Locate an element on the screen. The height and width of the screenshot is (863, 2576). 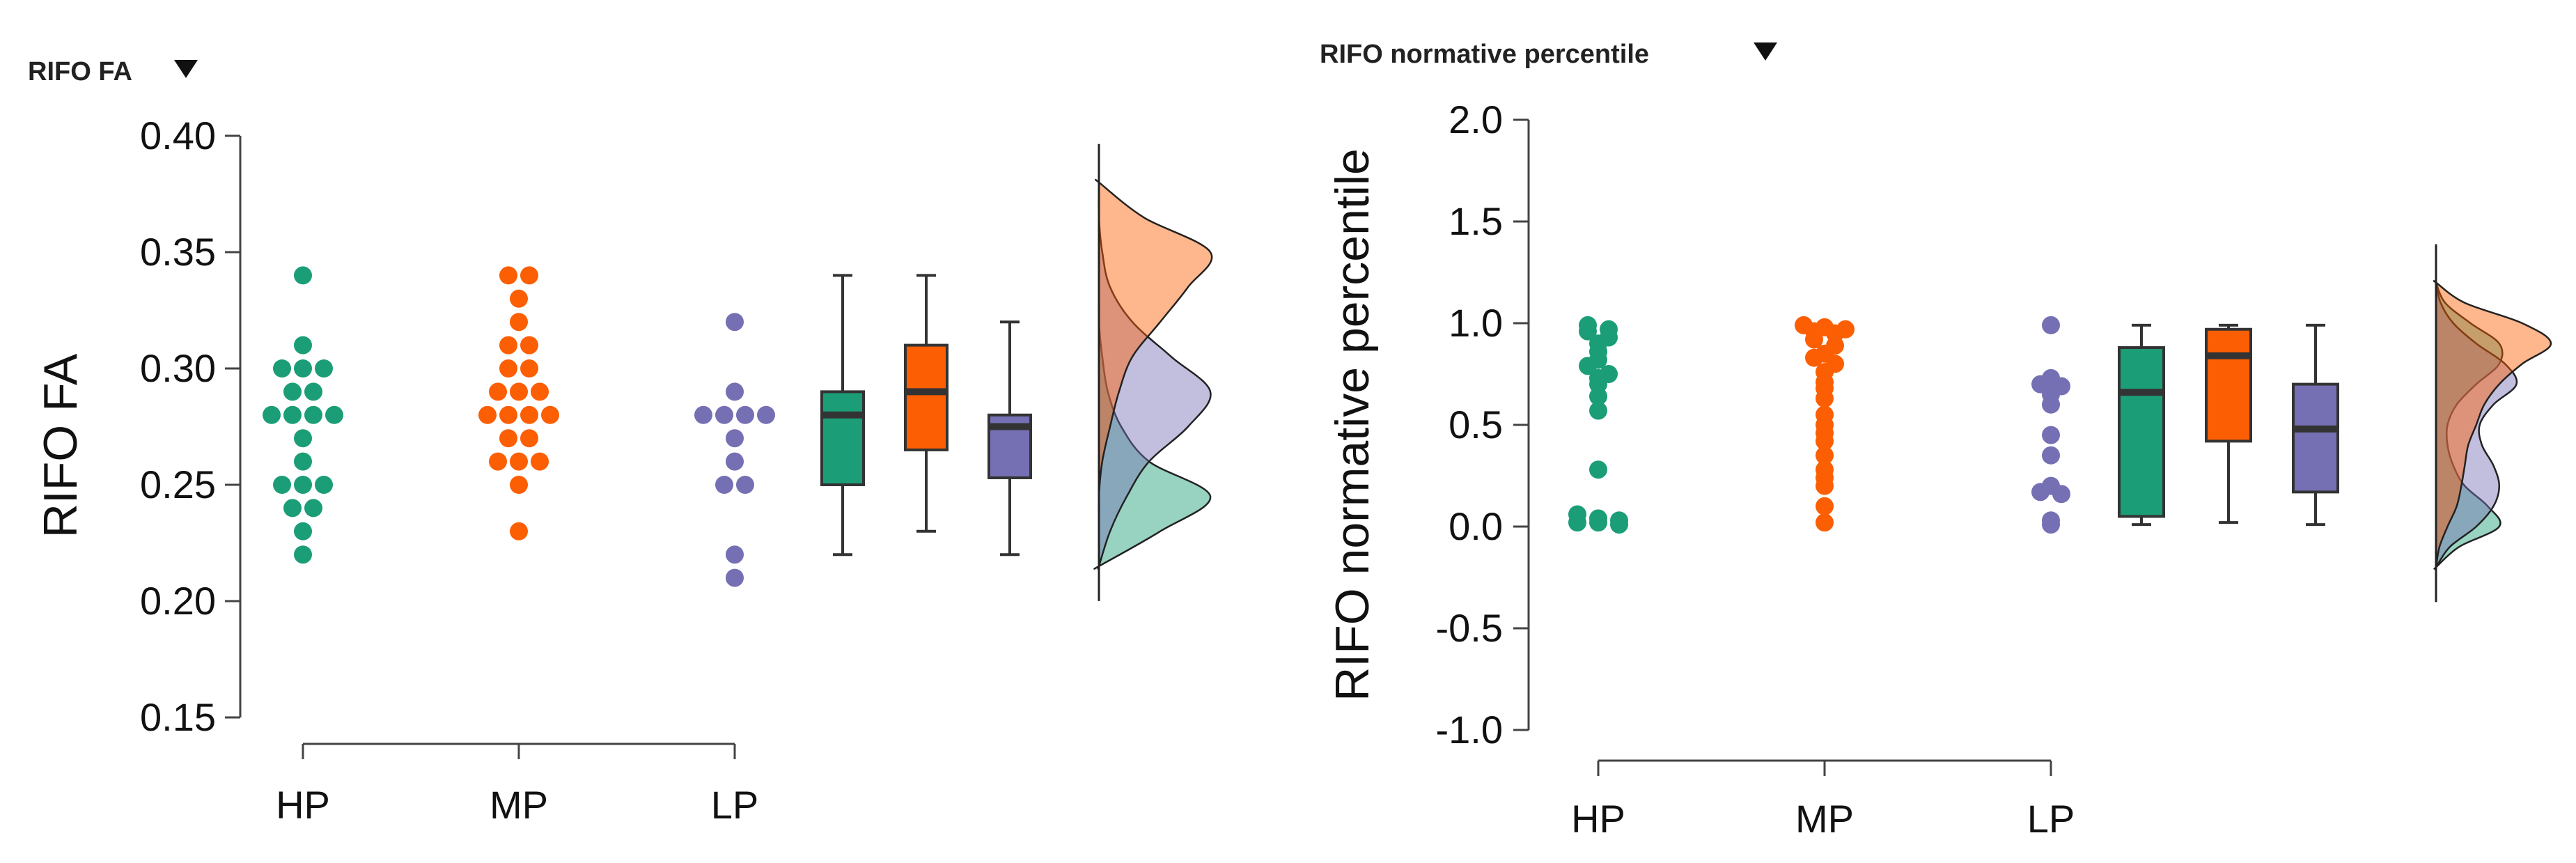
data-points is located at coordinates (1819, 425).